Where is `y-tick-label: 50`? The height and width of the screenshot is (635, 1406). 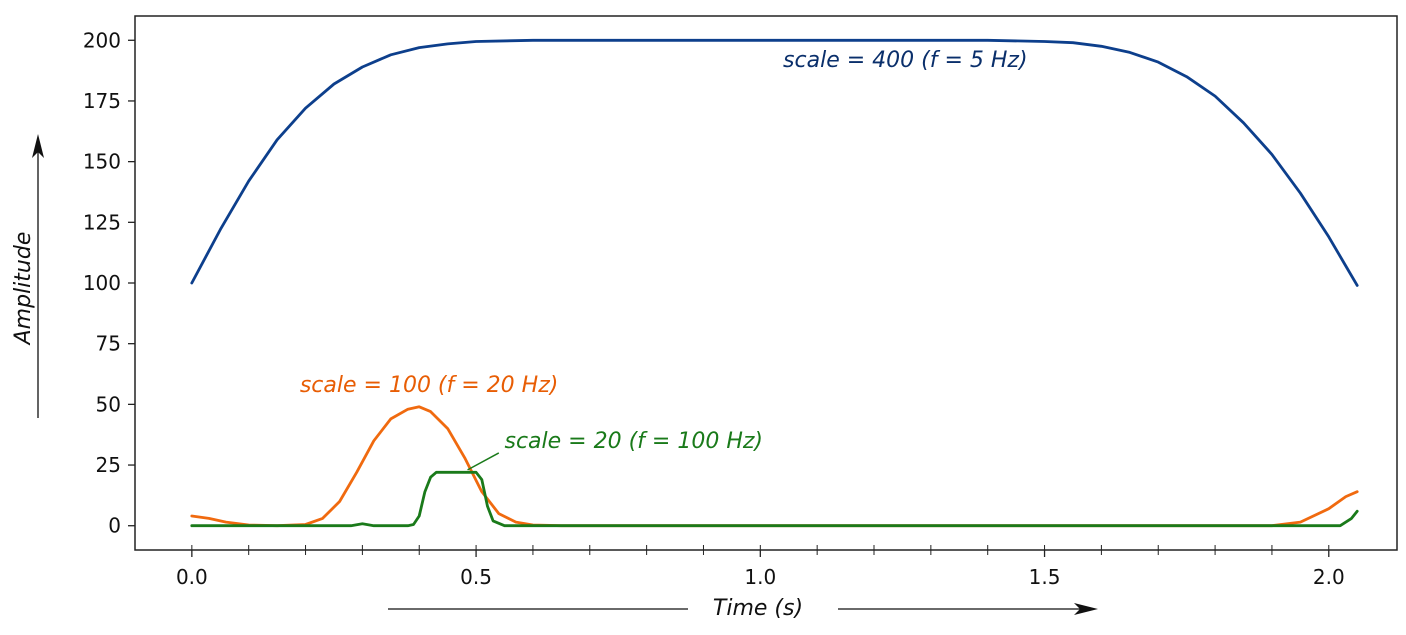
y-tick-label: 50 is located at coordinates (108, 404).